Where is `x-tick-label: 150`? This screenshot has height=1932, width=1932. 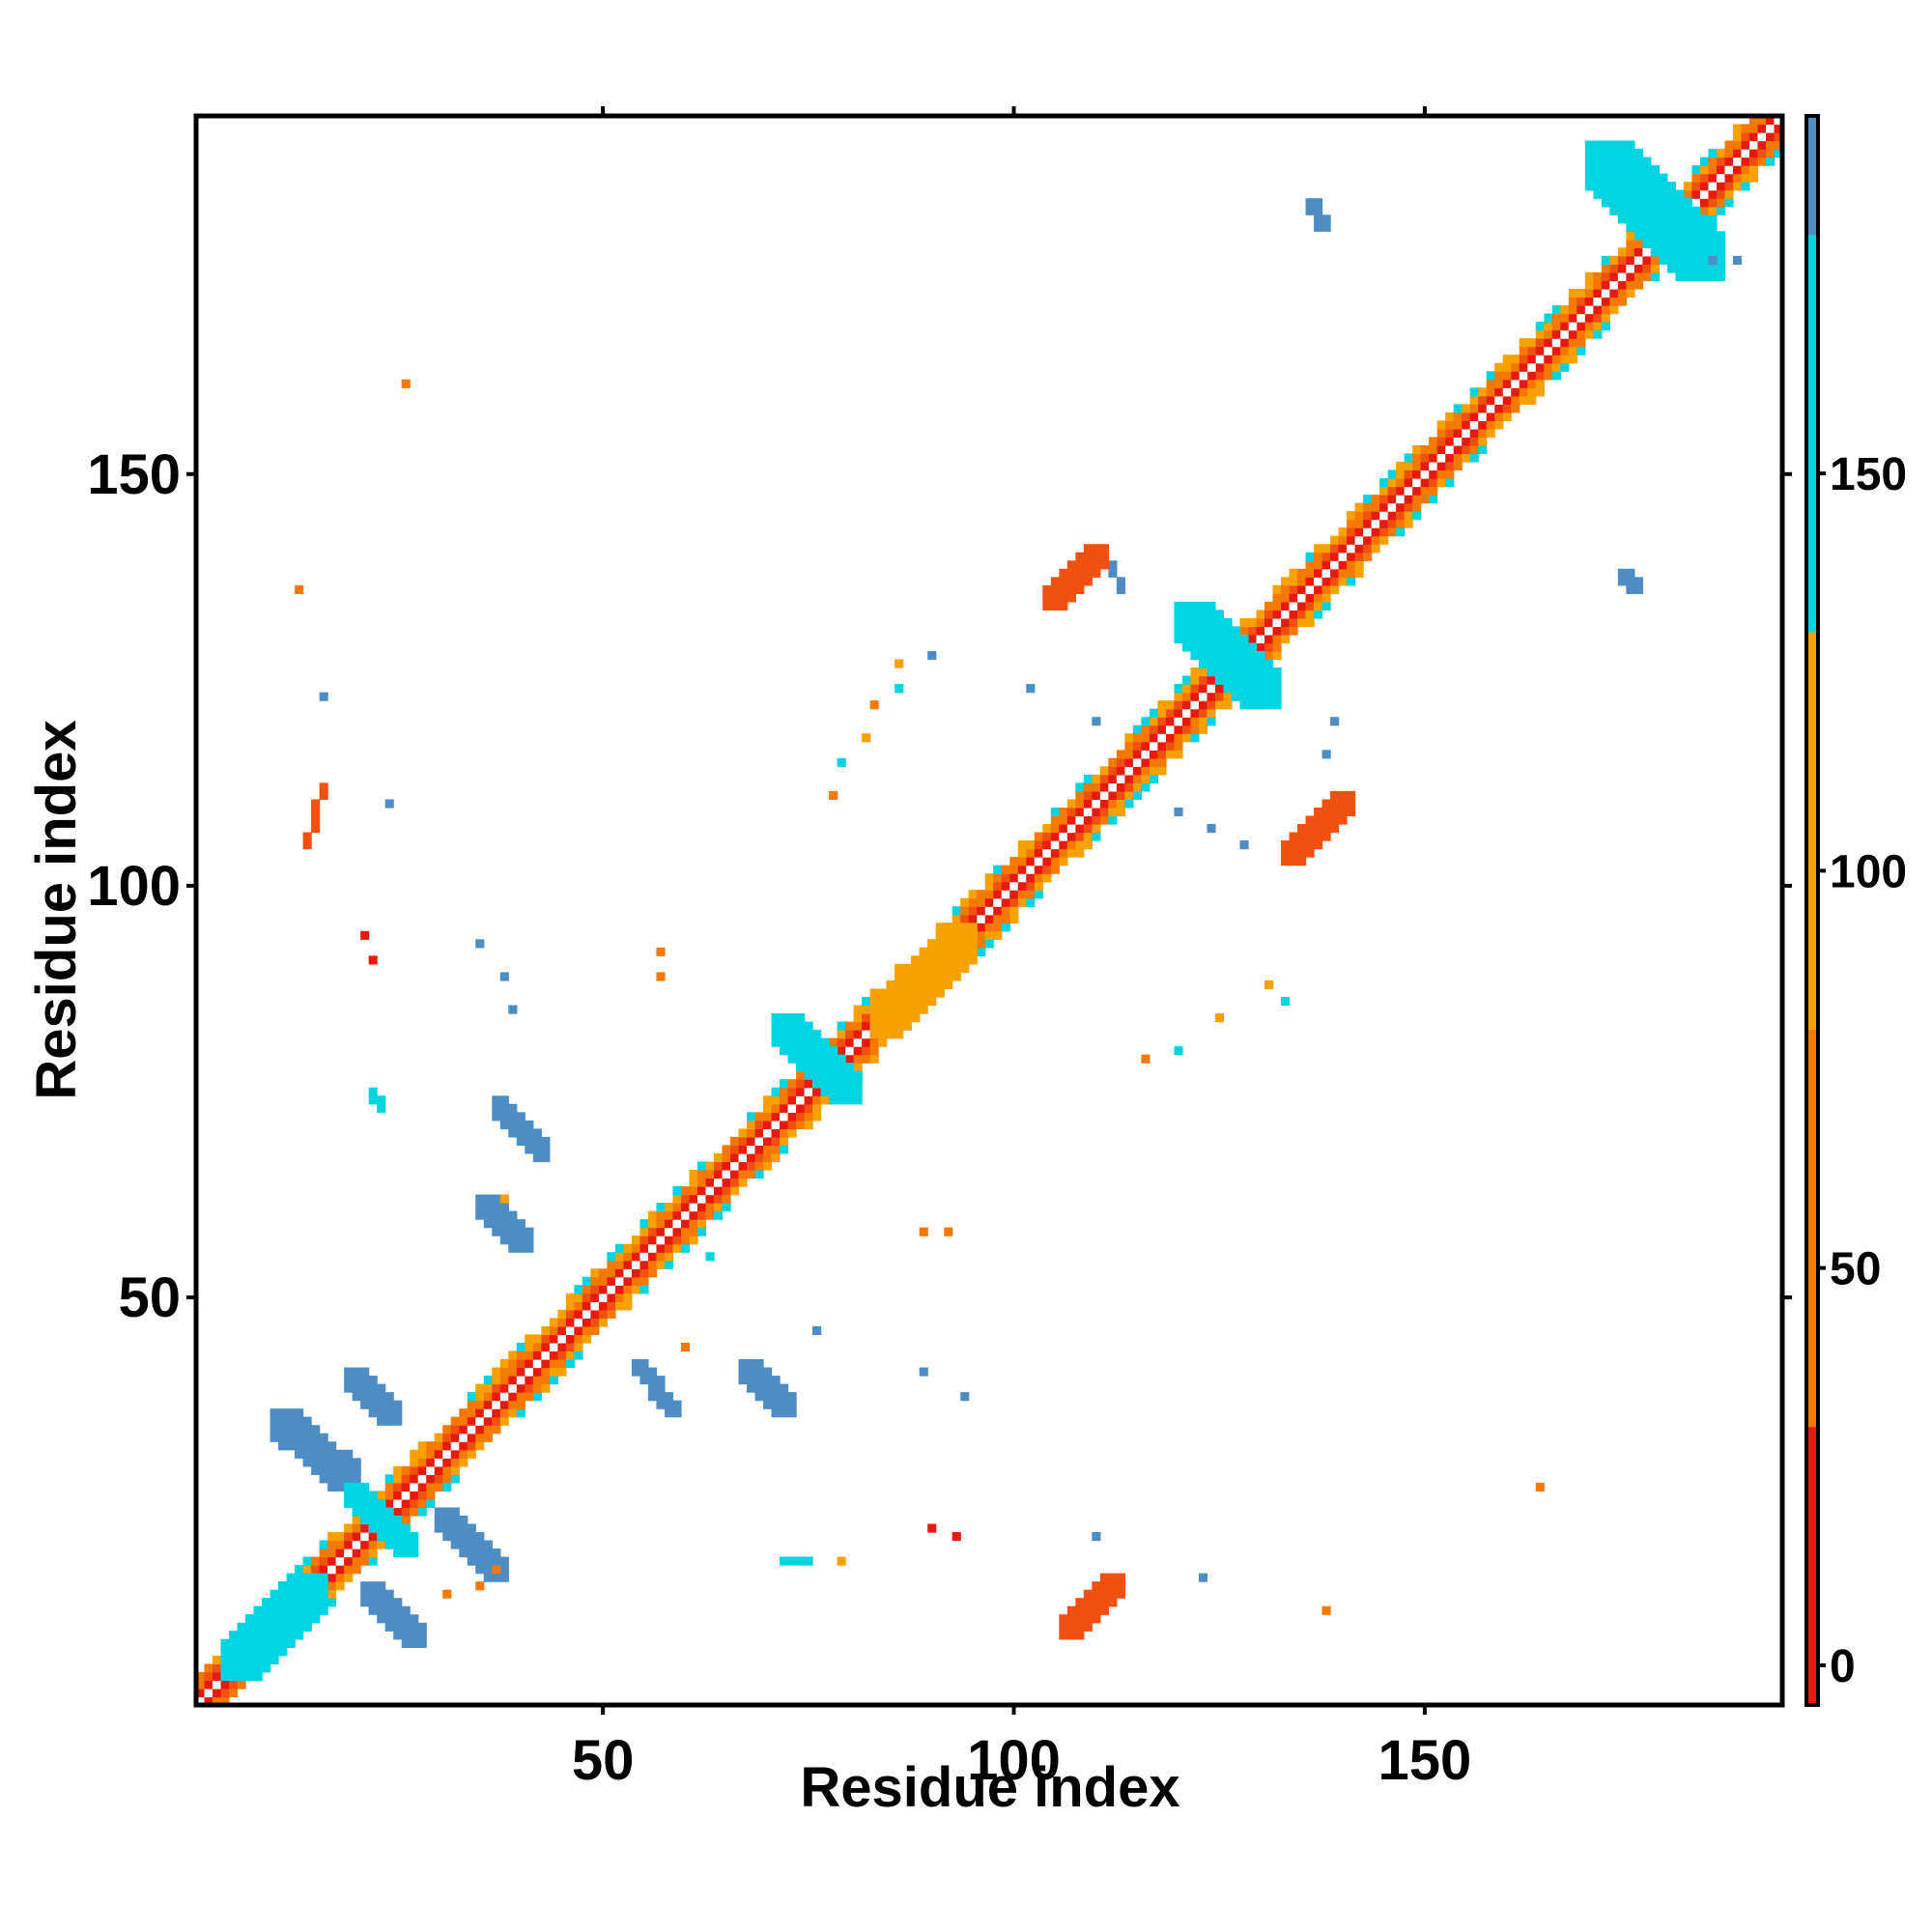
x-tick-label: 150 is located at coordinates (1425, 1760).